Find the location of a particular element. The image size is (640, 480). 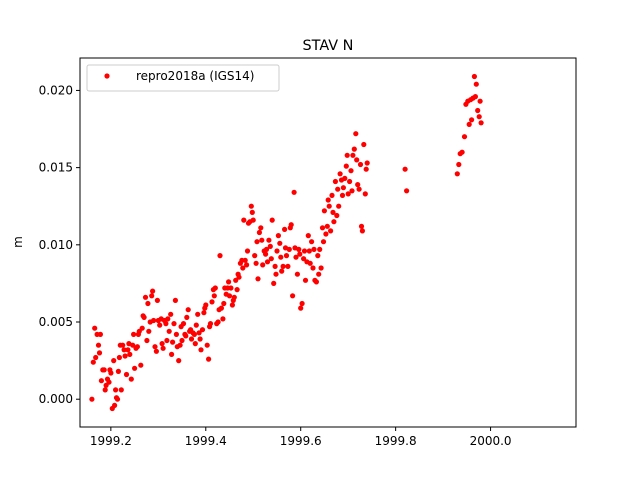

y-axis-label: m is located at coordinates (18, 242).